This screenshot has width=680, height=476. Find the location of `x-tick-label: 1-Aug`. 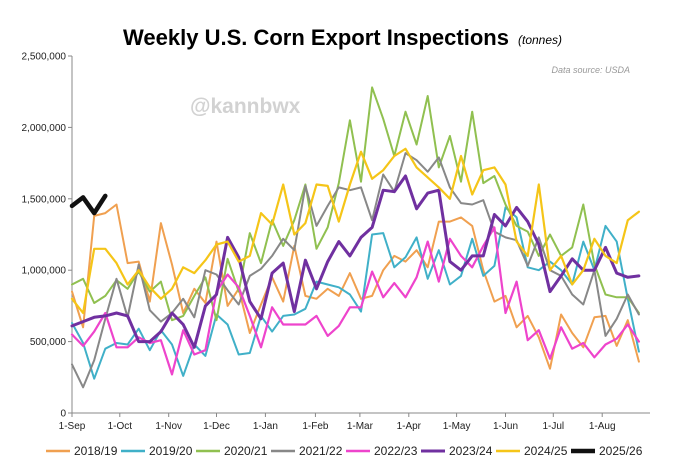

x-tick-label: 1-Aug is located at coordinates (602, 426).